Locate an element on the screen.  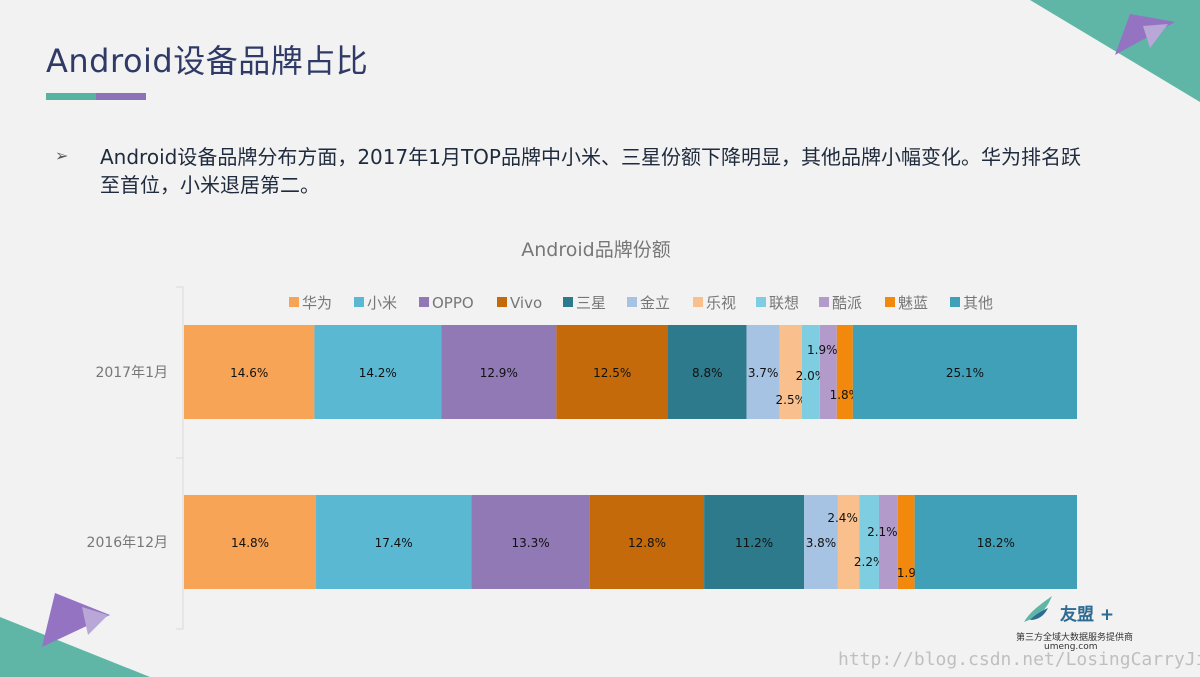
data-label: 12.9% is located at coordinates (499, 373).